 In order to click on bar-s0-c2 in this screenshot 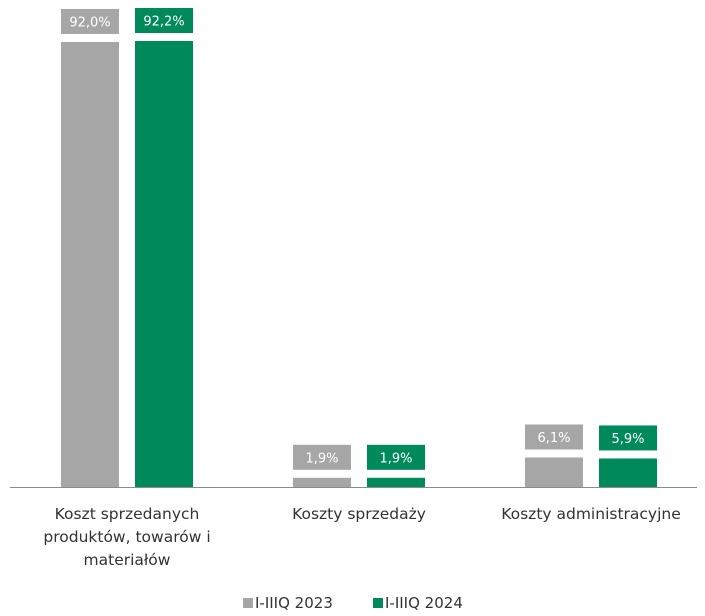, I will do `click(554, 472)`.